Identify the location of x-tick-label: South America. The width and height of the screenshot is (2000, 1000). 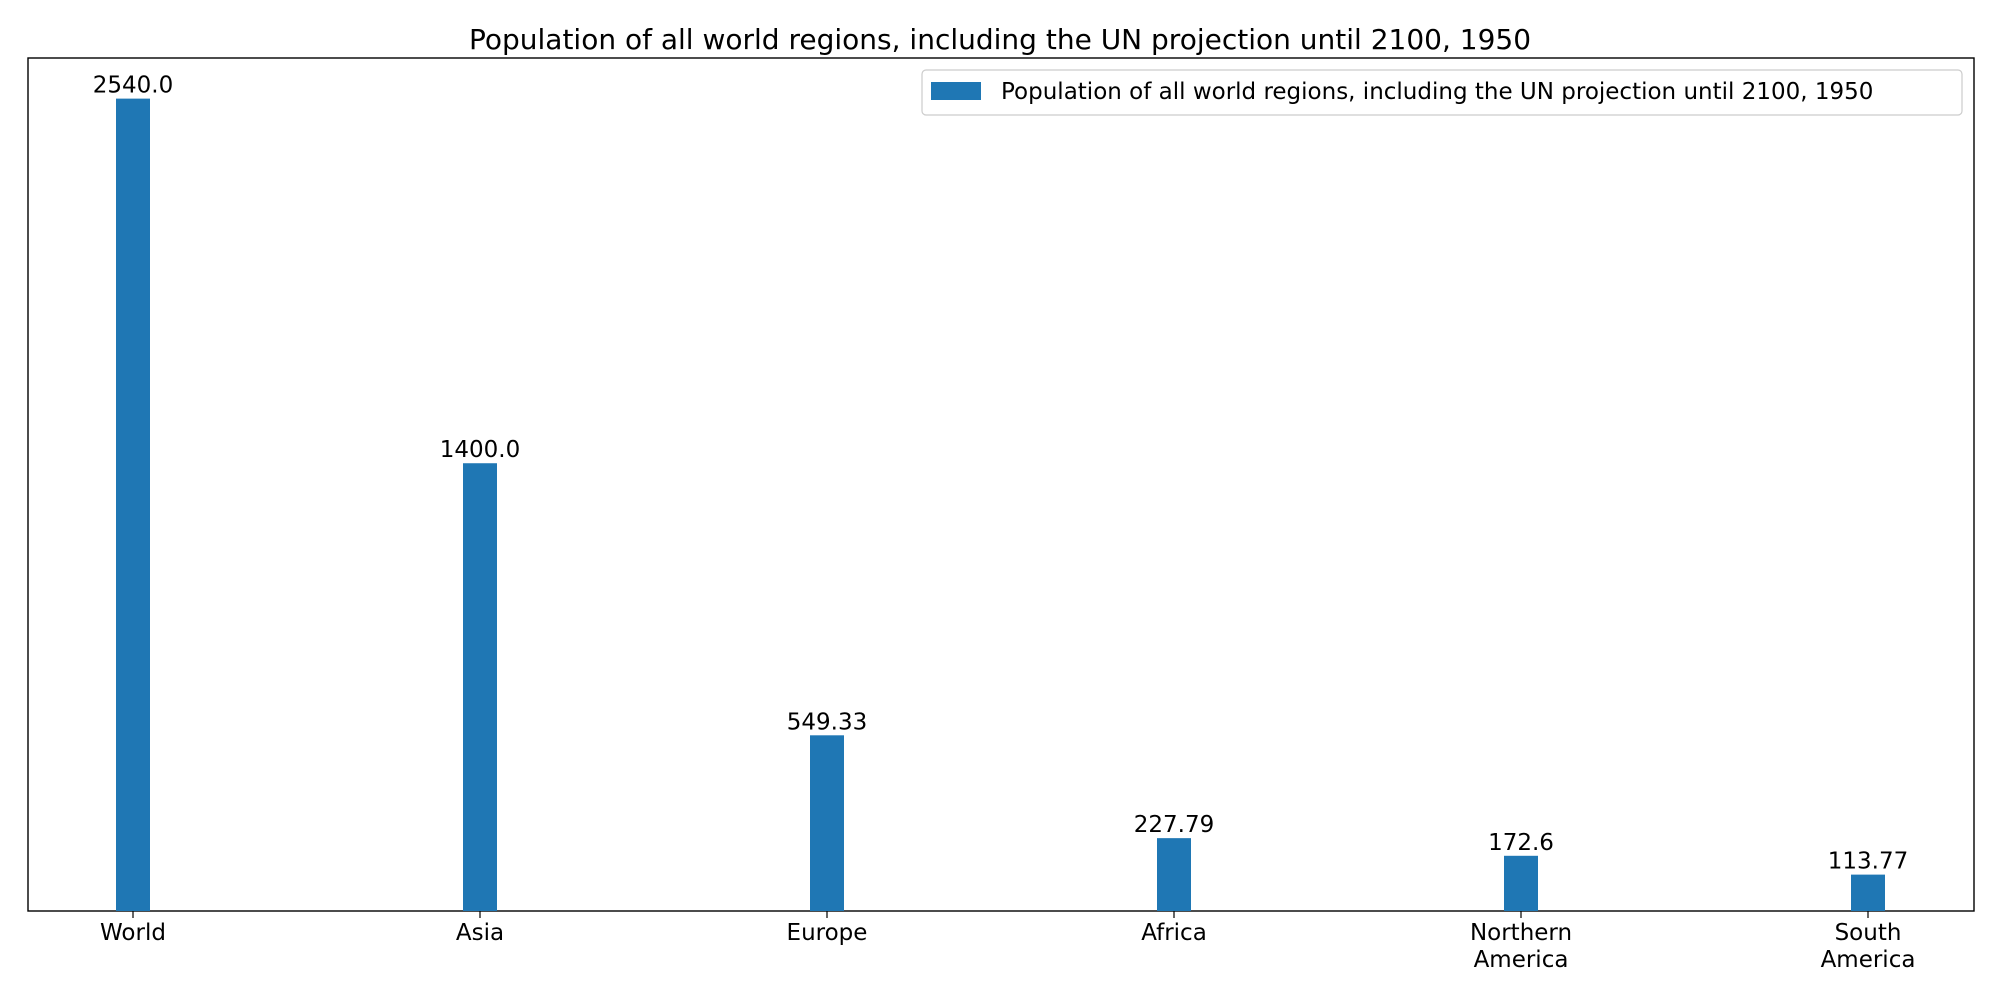
(1868, 946).